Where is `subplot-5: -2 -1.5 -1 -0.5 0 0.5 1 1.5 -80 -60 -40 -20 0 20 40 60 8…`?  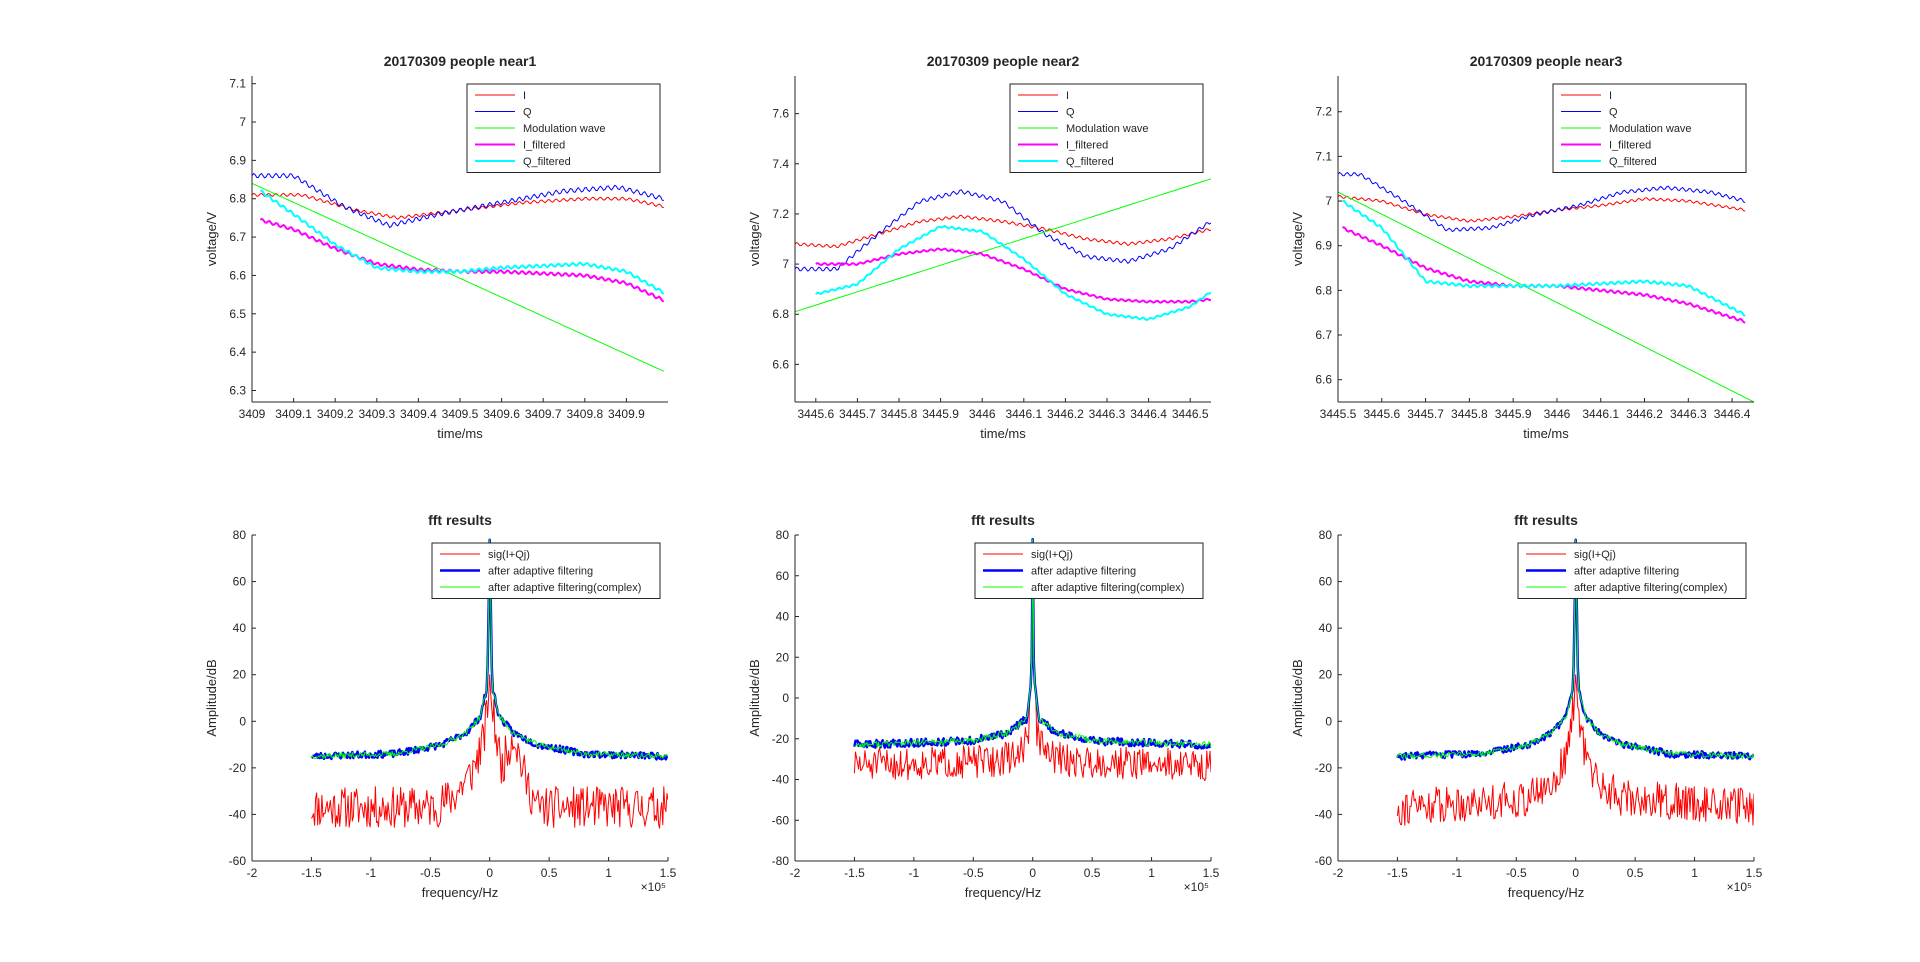
subplot-5: -2 -1.5 -1 -0.5 0 0.5 1 1.5 -80 -60 -40 -20 0 20 40 60 8… is located at coordinates (983, 706).